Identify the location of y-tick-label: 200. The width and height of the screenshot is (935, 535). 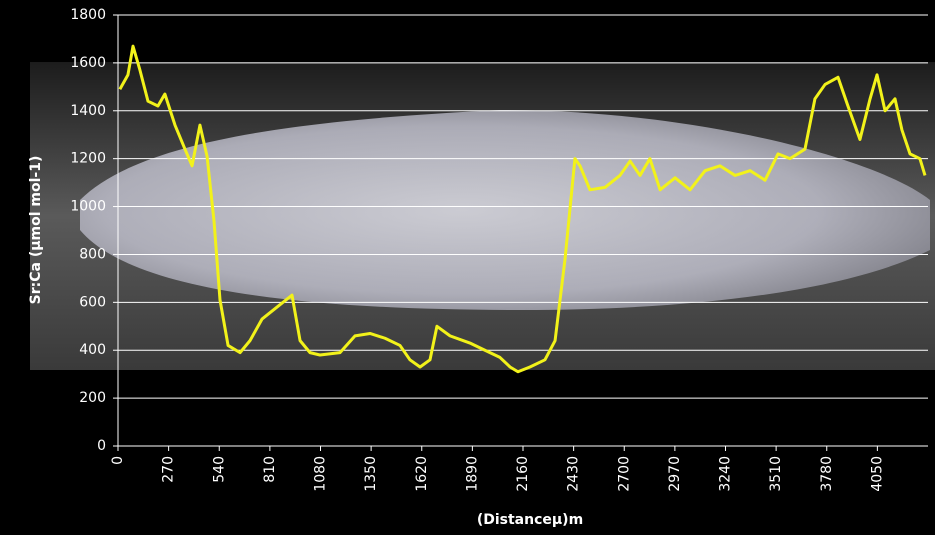
(92, 398).